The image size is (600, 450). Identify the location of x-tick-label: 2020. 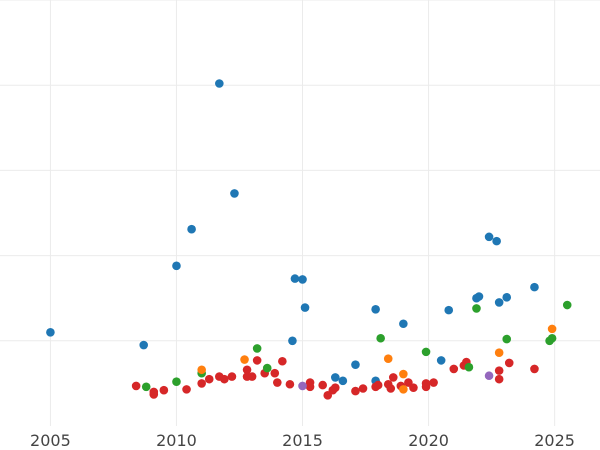
(428, 440).